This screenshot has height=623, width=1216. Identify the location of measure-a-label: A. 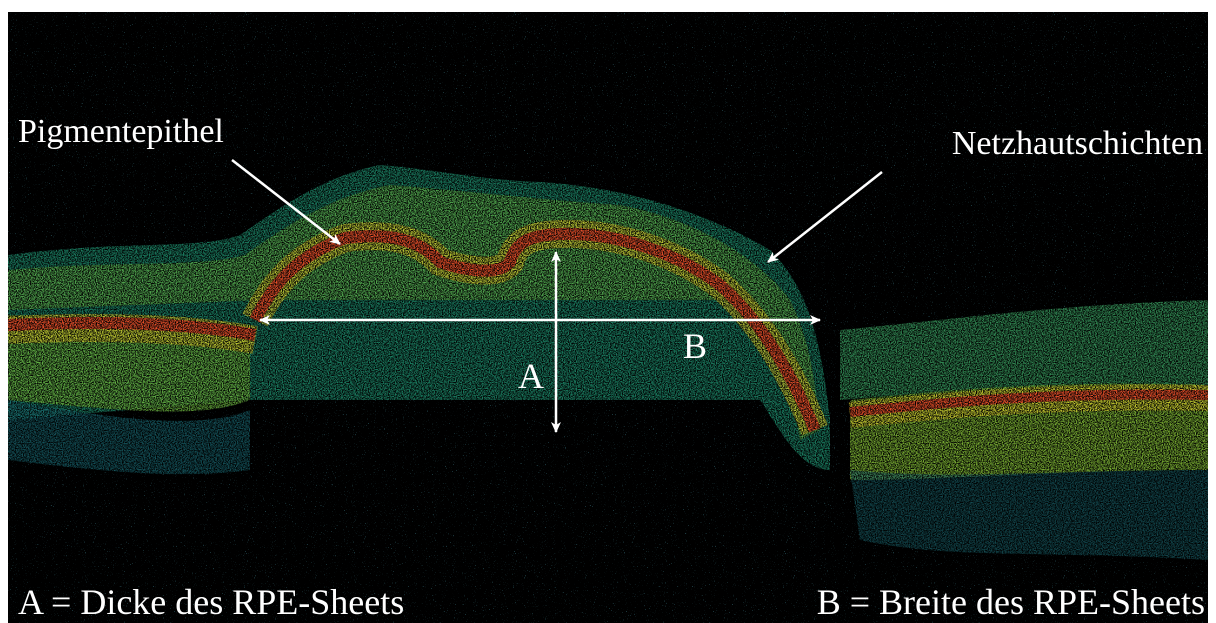
(531, 376).